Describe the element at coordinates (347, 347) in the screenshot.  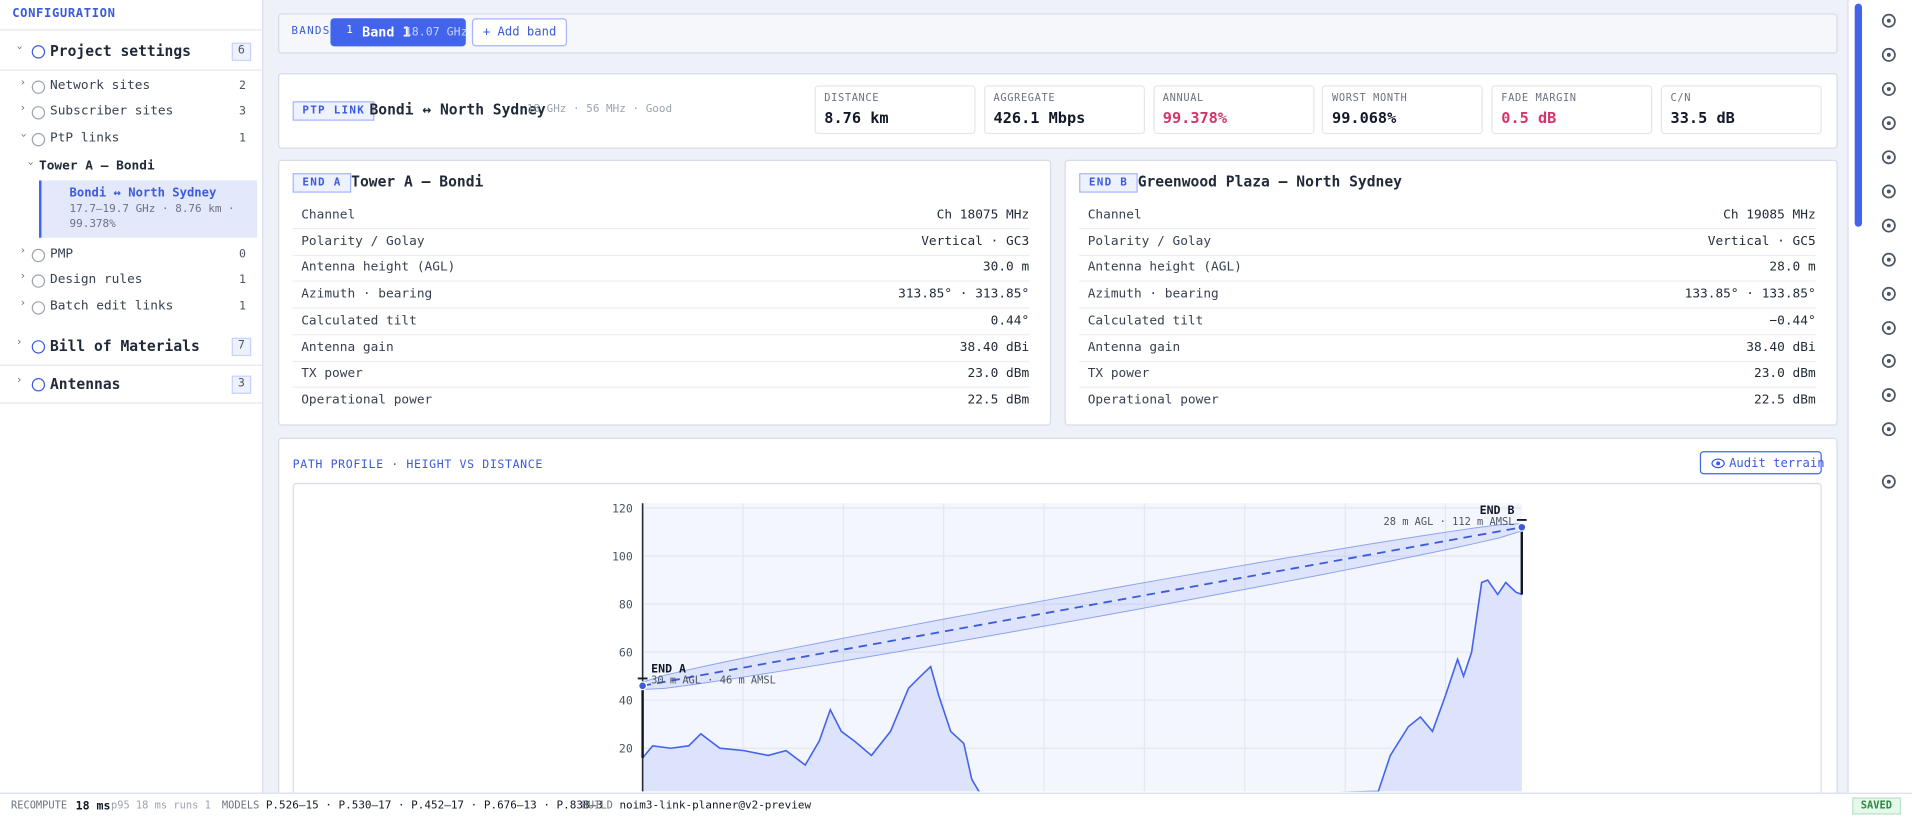
I see `row-label: Antenna gain` at that location.